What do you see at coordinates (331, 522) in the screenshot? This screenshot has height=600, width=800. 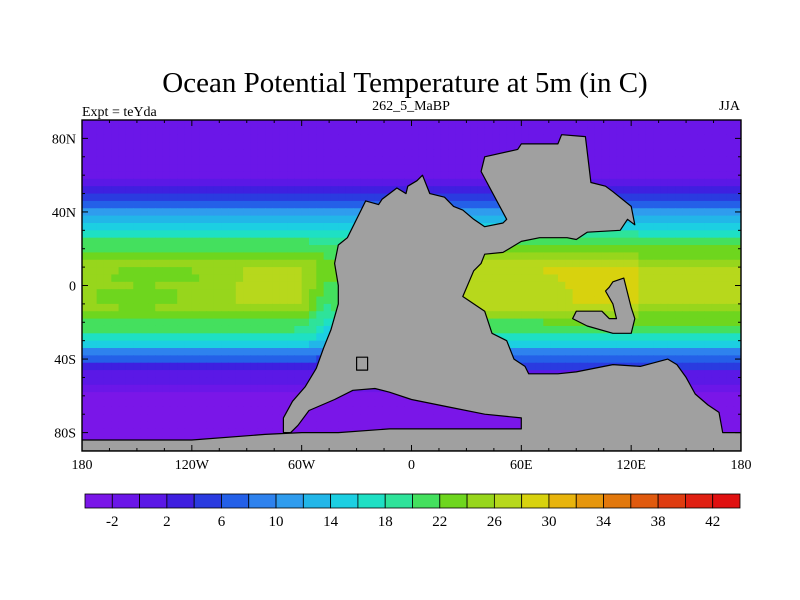 I see `colorbar-label: 14` at bounding box center [331, 522].